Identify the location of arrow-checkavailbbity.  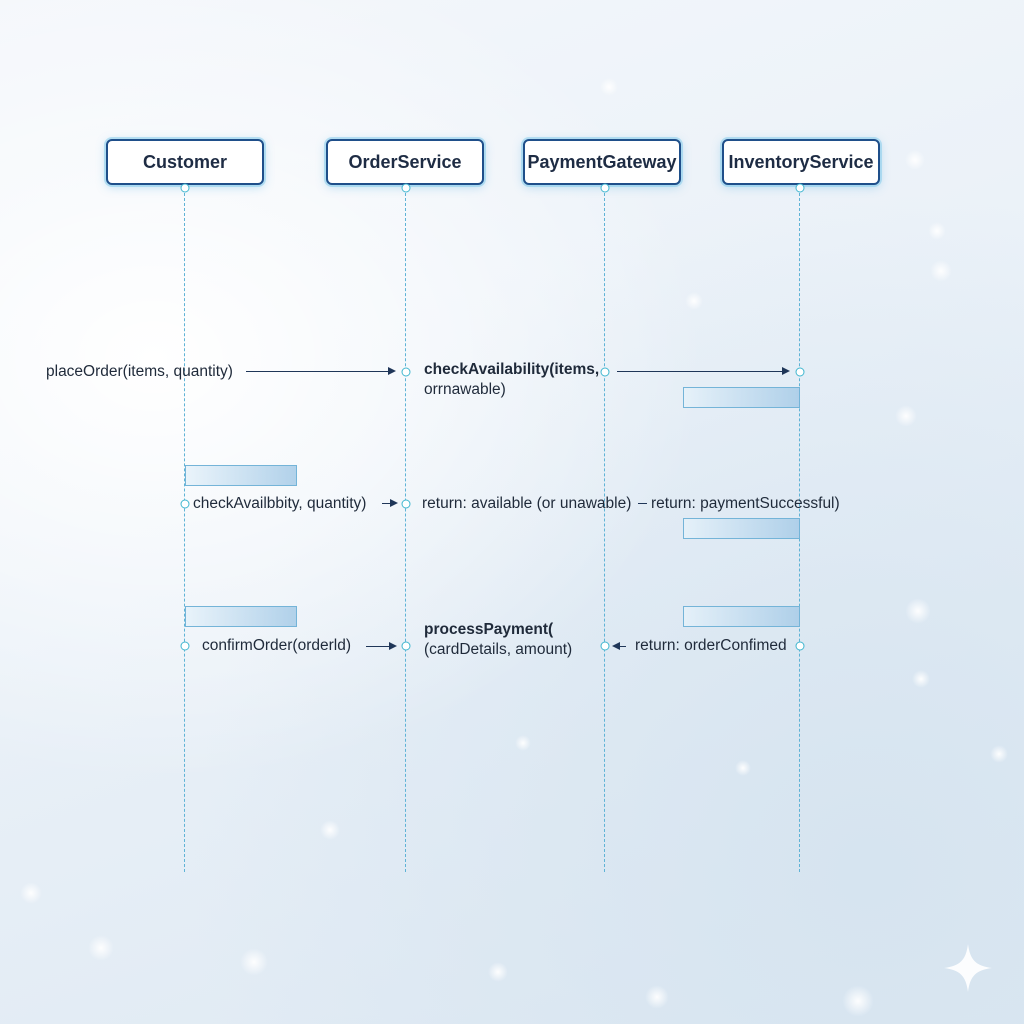
(390, 503).